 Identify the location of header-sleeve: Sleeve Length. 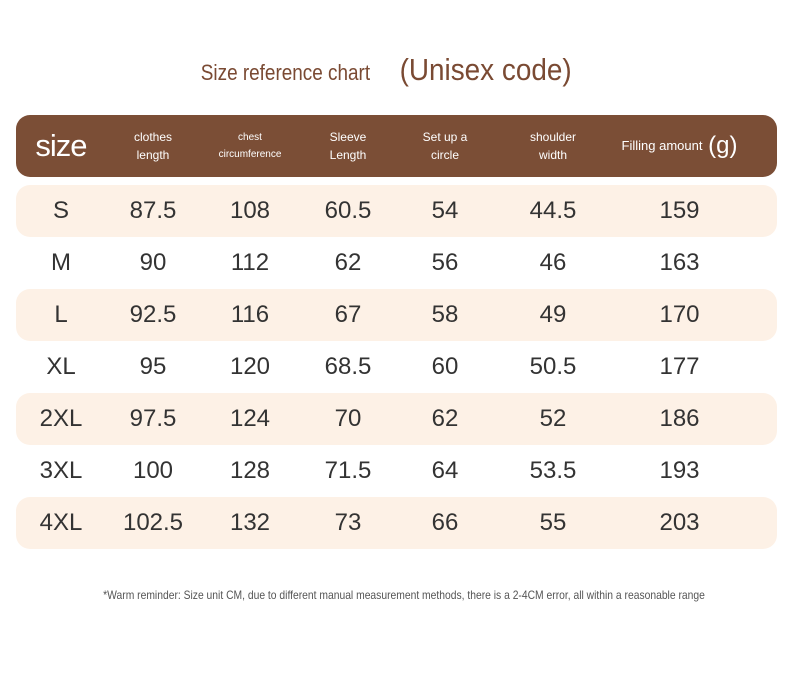
(348, 146).